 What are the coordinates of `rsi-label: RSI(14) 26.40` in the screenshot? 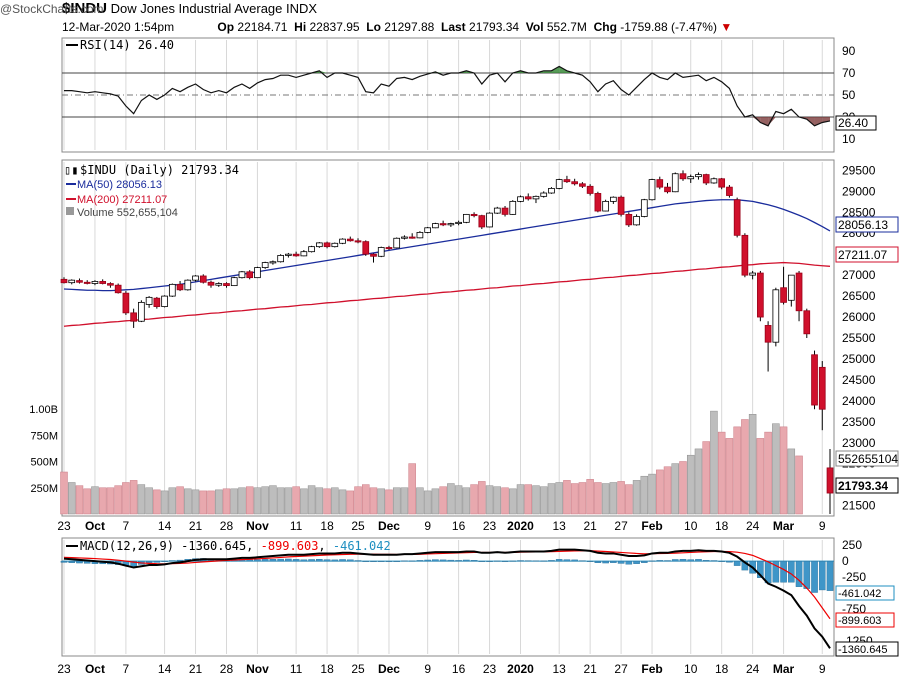 It's located at (127, 45).